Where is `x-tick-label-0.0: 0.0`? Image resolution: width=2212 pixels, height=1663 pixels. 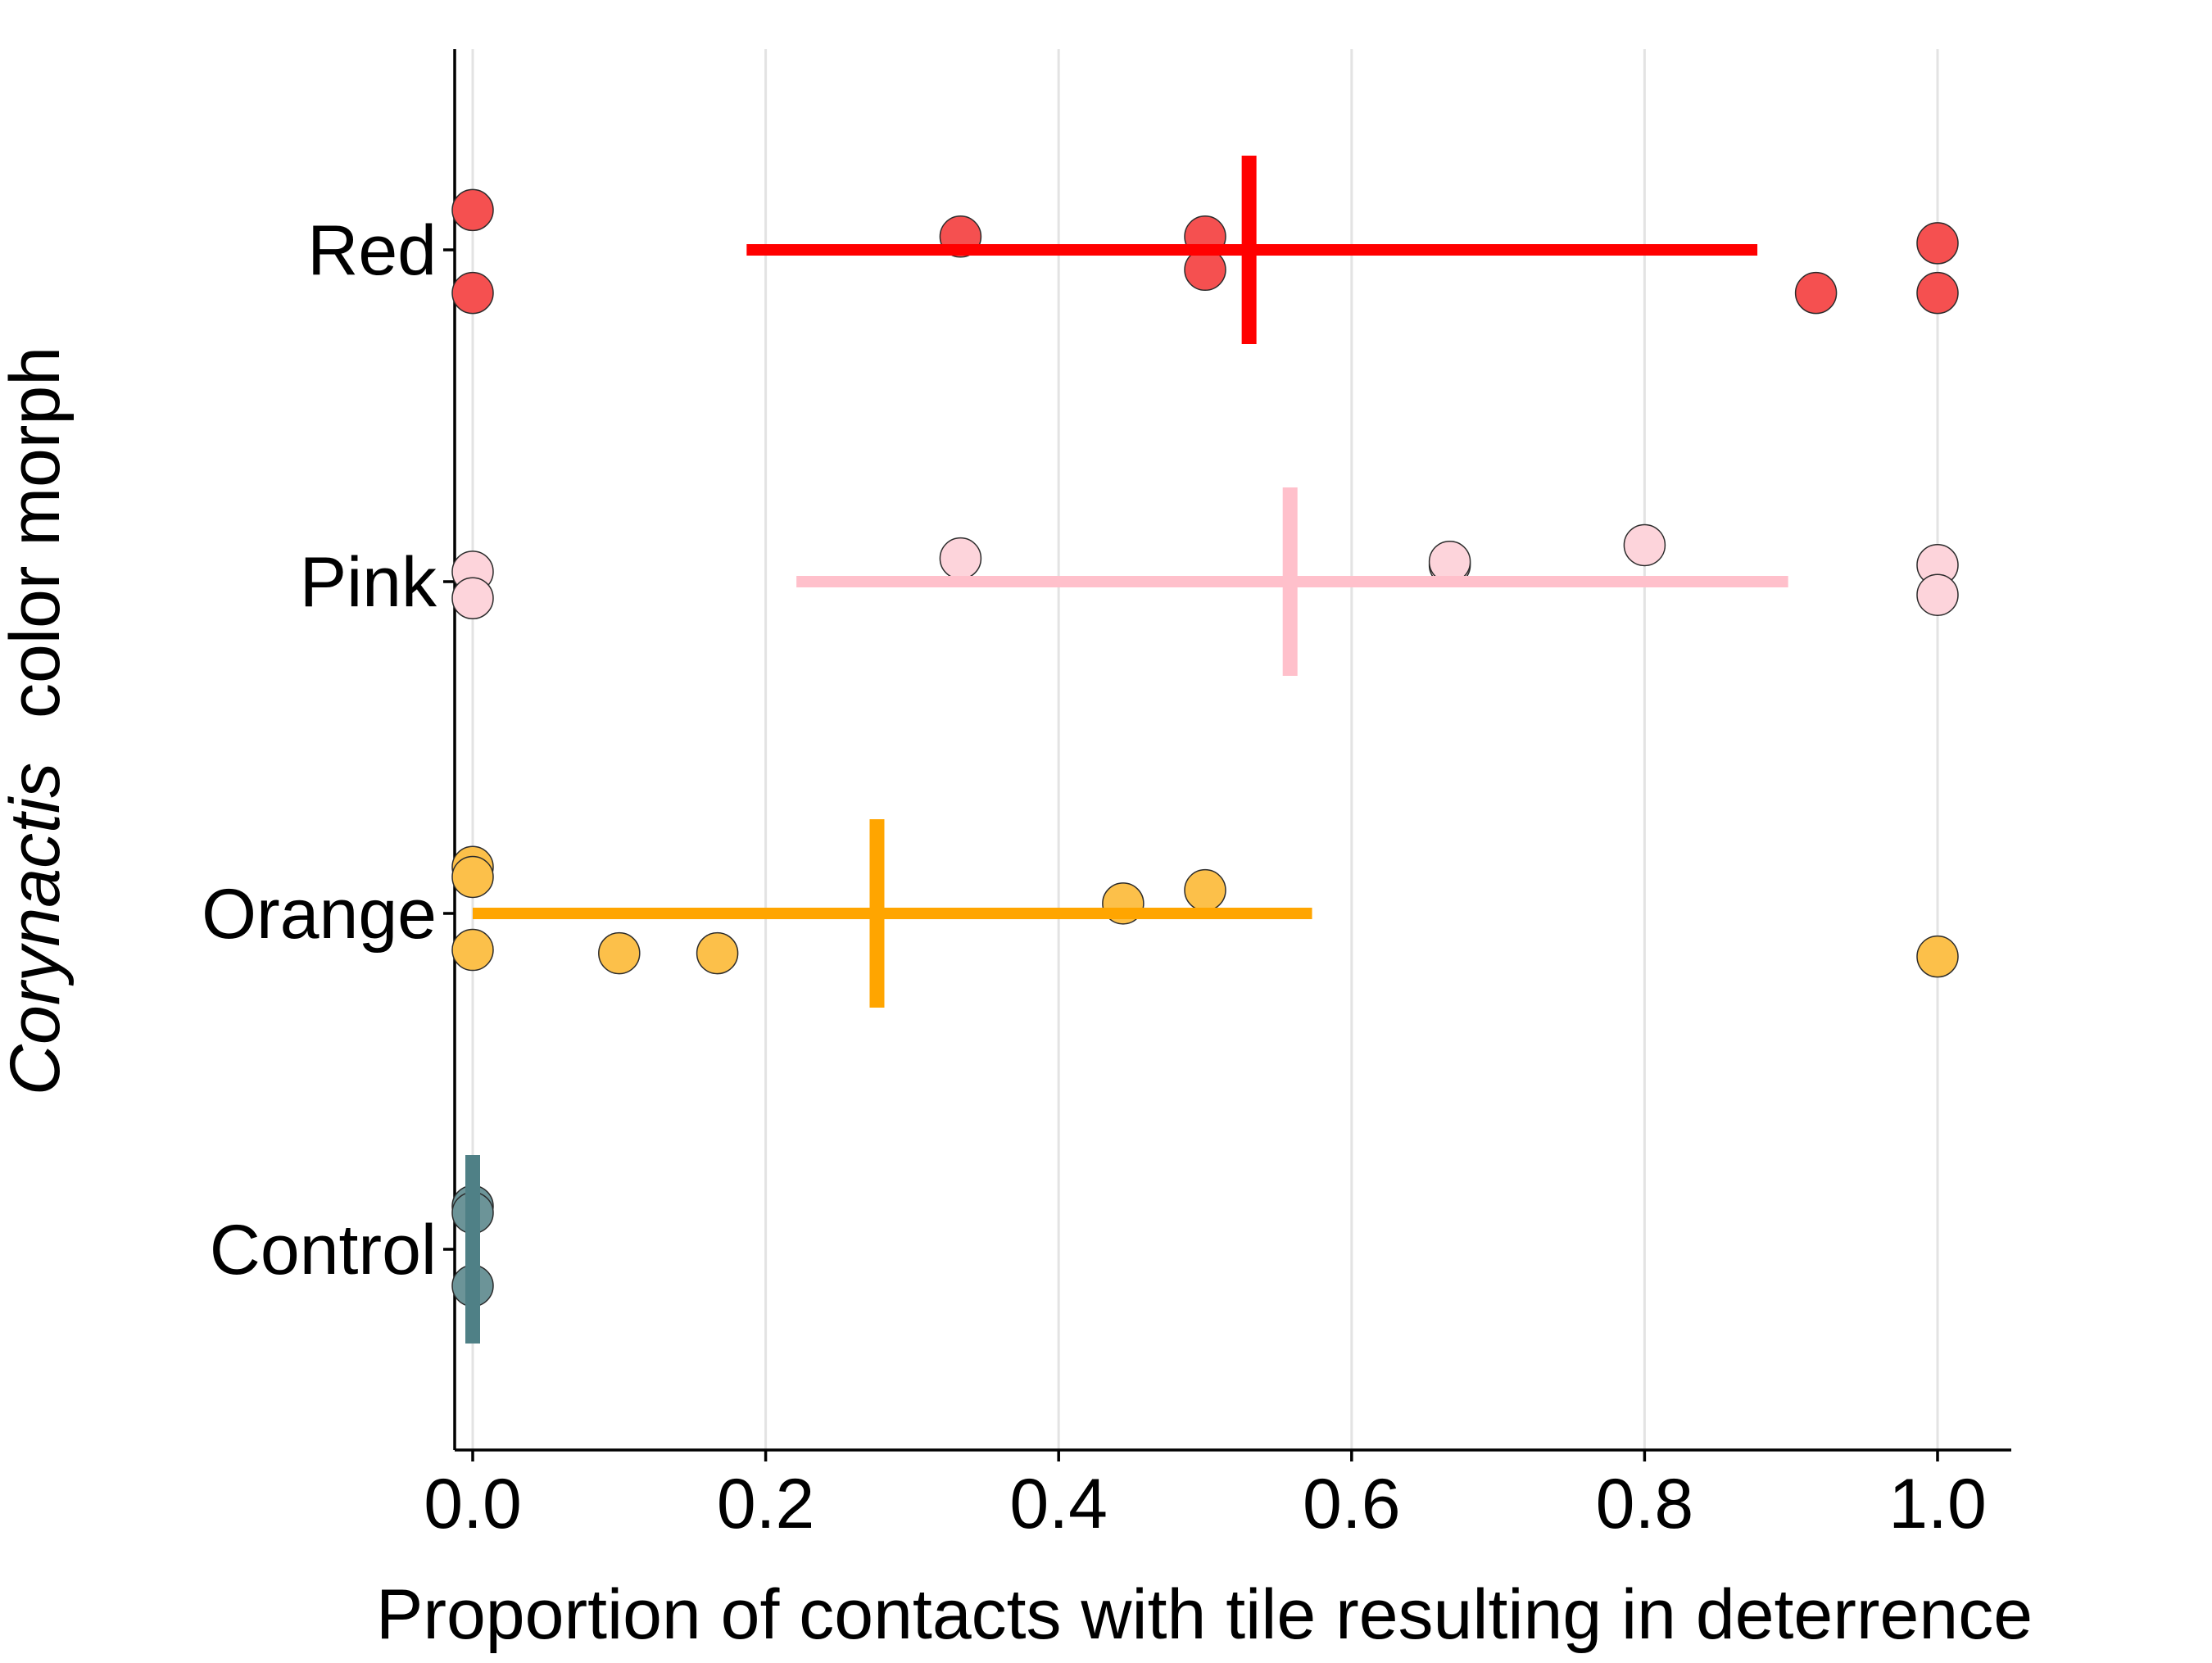 x-tick-label-0.0: 0.0 is located at coordinates (473, 1504).